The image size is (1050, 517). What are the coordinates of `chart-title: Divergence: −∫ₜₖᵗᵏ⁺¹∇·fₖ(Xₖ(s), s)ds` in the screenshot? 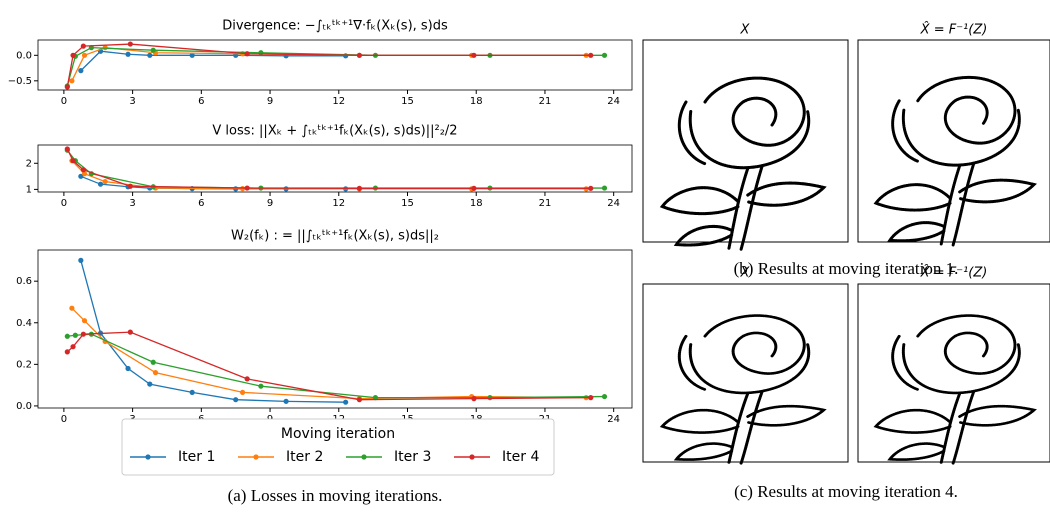 It's located at (335, 26).